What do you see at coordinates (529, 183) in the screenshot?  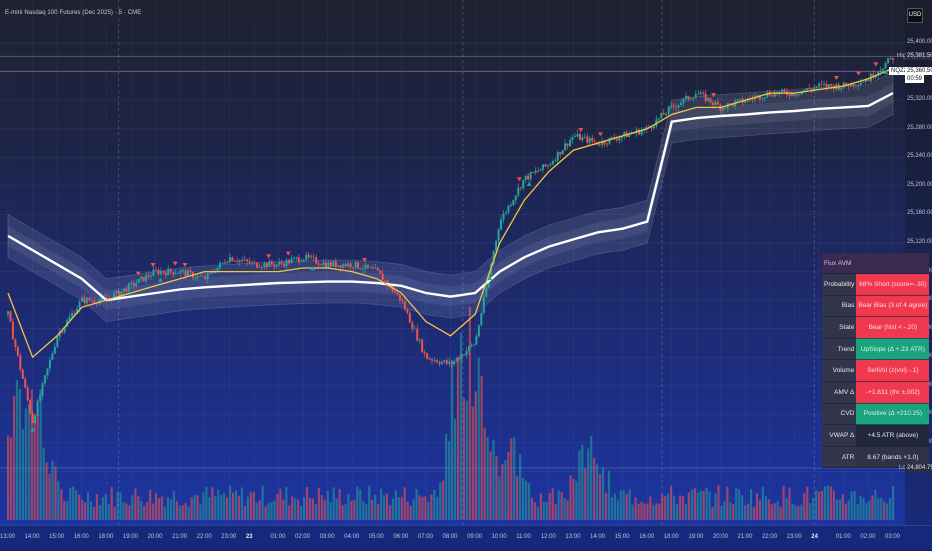 I see `buy-signal-marker` at bounding box center [529, 183].